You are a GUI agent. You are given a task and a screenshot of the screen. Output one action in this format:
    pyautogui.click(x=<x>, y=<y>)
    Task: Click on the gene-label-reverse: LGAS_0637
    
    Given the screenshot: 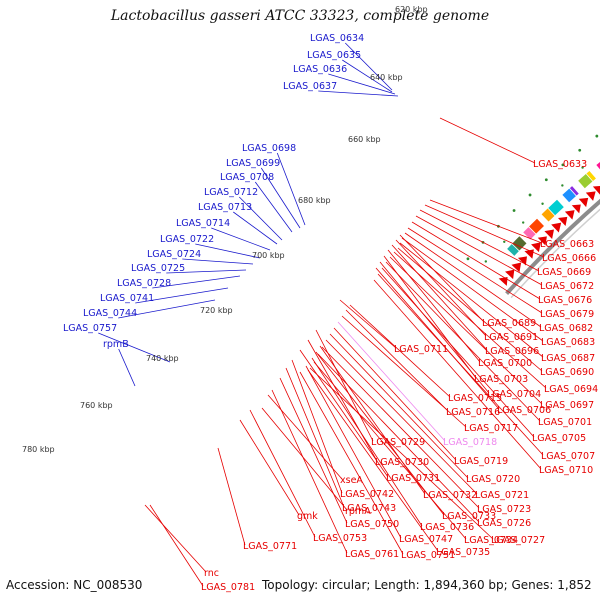 What is the action you would take?
    pyautogui.click(x=310, y=86)
    